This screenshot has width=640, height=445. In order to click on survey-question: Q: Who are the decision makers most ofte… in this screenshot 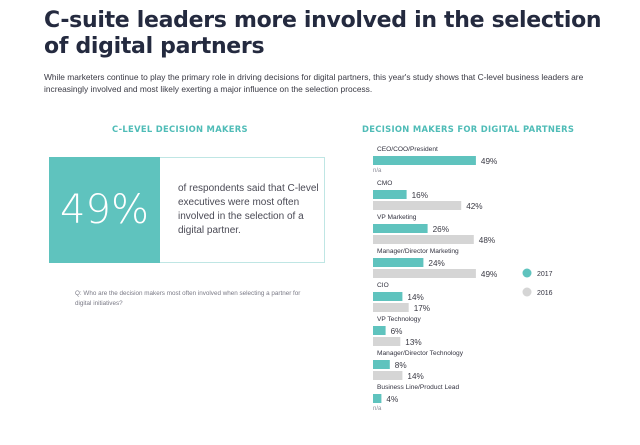, I will do `click(188, 298)`.